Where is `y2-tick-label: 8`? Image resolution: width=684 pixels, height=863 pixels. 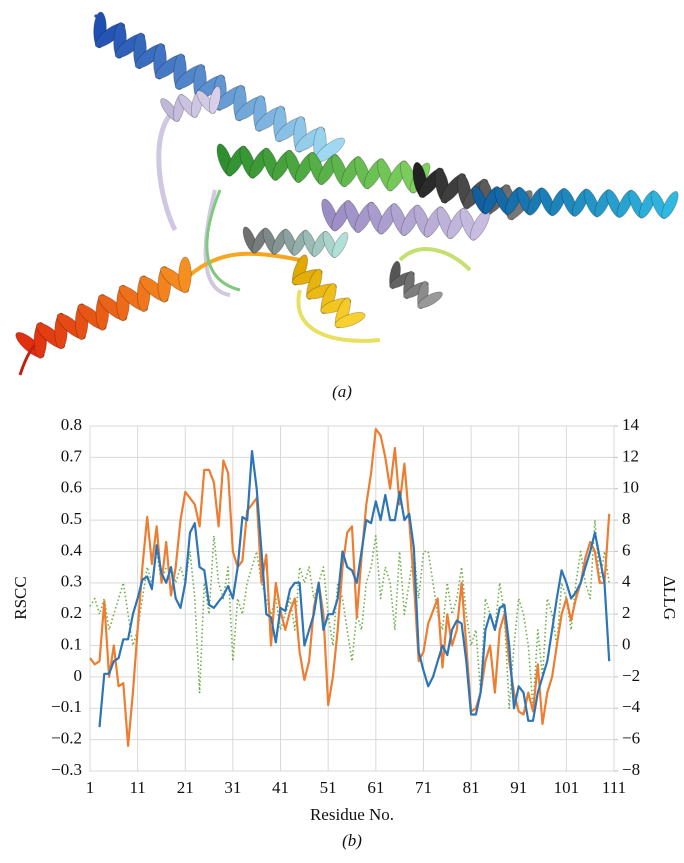
y2-tick-label: 8 is located at coordinates (626, 518).